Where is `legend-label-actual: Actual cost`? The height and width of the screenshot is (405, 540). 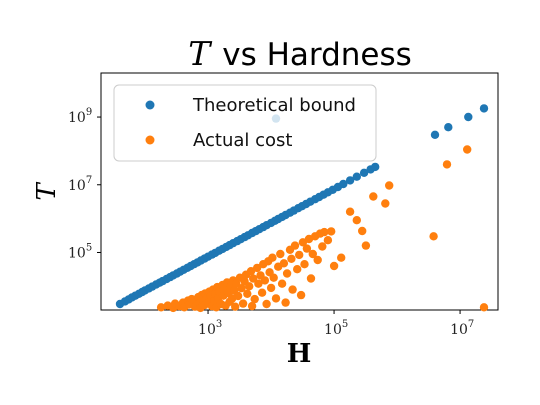
legend-label-actual: Actual cost is located at coordinates (242, 140).